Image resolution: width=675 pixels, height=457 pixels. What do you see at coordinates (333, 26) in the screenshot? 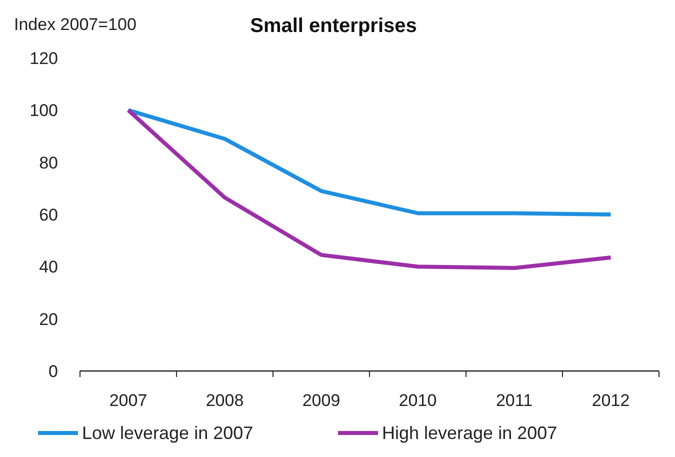
I see `chart-title: Small enterprises` at bounding box center [333, 26].